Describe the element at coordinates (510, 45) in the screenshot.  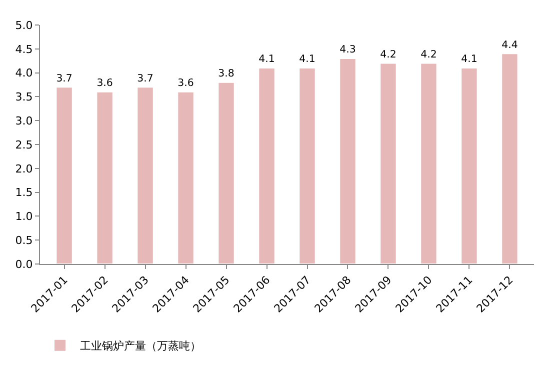
I see `data-label: 4.4` at that location.